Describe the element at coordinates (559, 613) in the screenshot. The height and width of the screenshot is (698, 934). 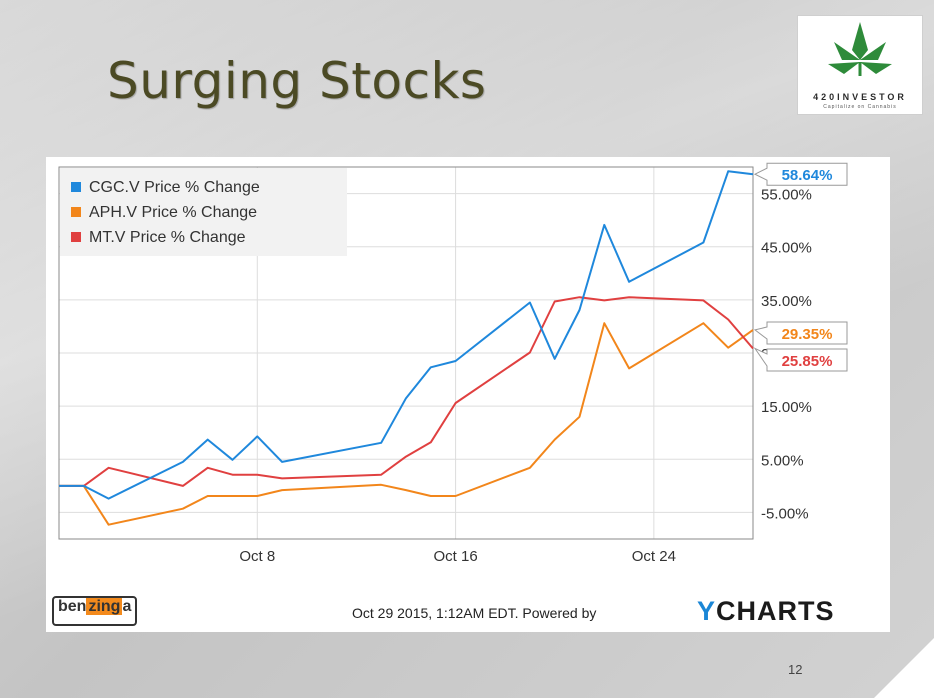
I see `powered-by-label: Powered by` at that location.